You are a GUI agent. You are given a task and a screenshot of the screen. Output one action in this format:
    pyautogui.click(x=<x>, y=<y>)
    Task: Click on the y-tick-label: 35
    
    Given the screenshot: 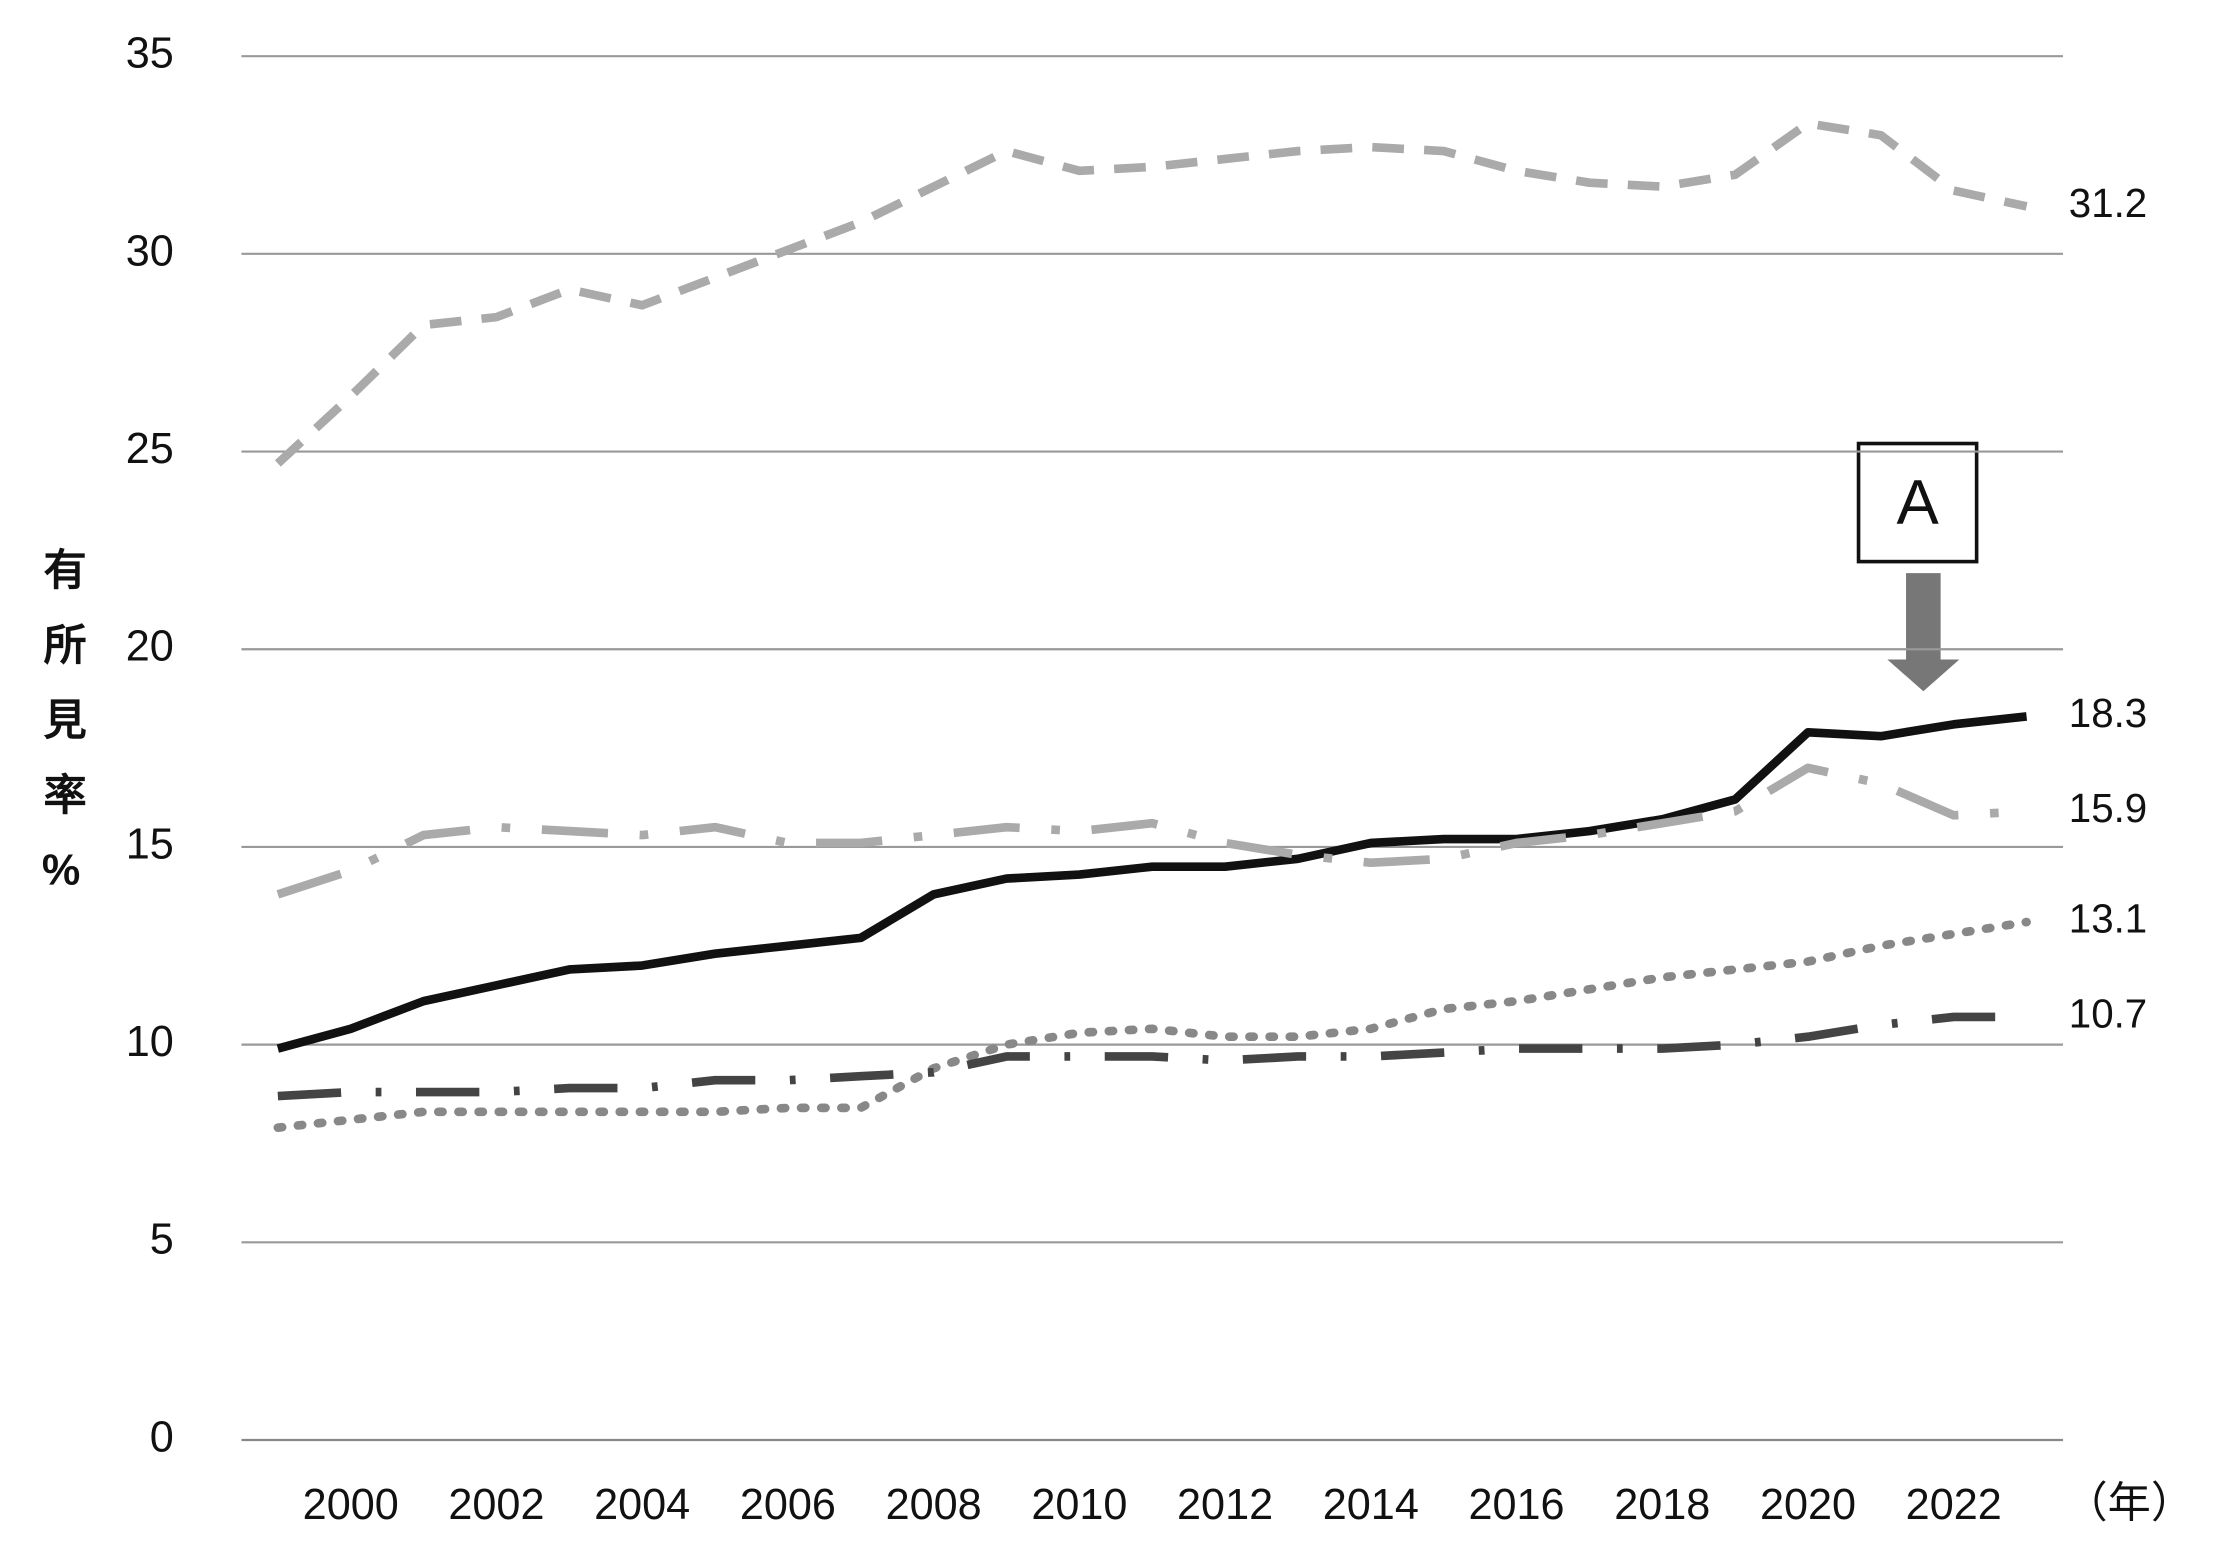 What is the action you would take?
    pyautogui.click(x=150, y=54)
    